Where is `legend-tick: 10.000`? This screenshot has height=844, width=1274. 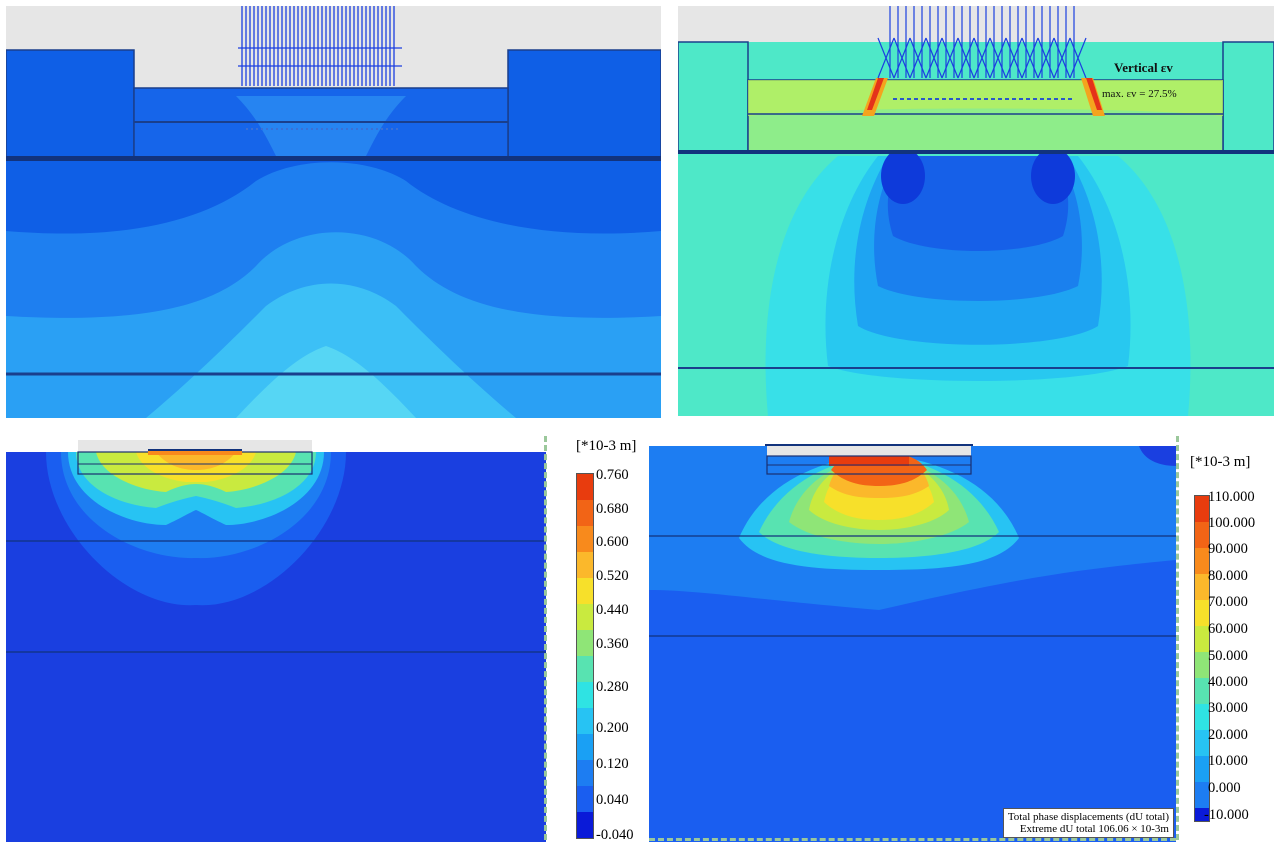 legend-tick: 10.000 is located at coordinates (1228, 761).